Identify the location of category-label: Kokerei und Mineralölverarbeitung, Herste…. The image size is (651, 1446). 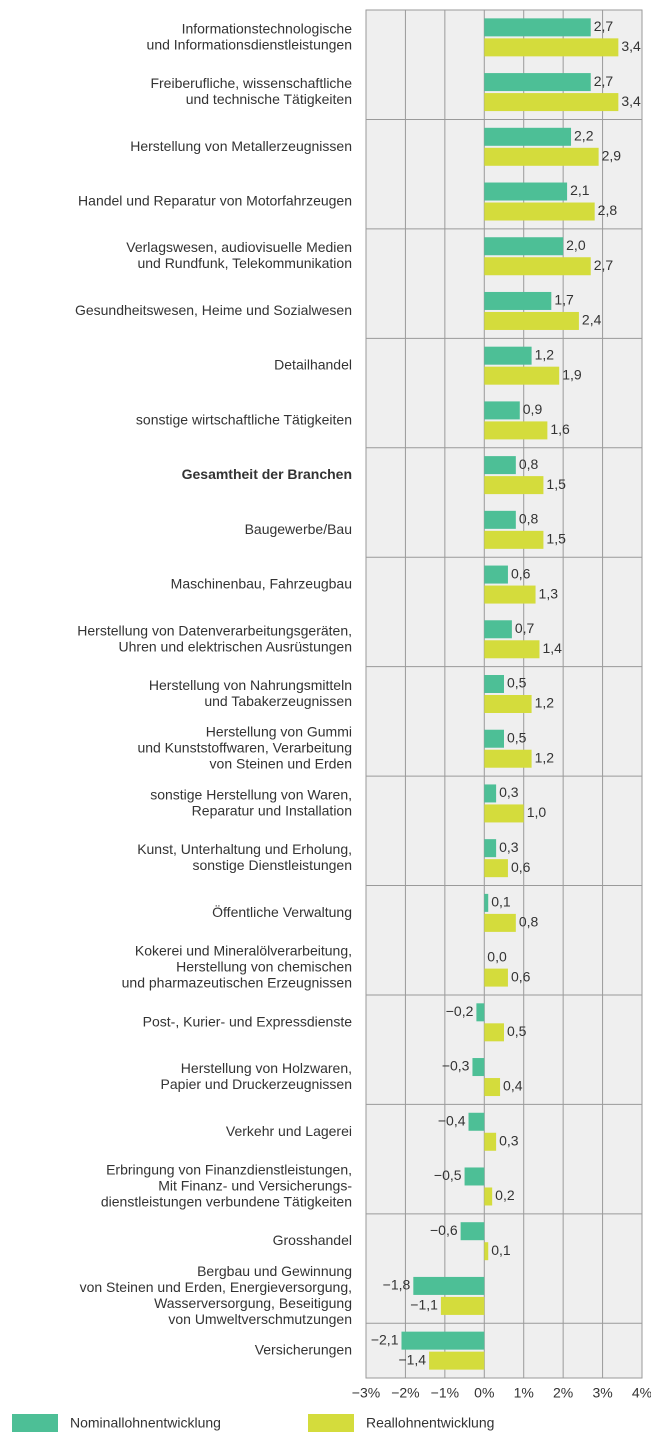
(237, 966).